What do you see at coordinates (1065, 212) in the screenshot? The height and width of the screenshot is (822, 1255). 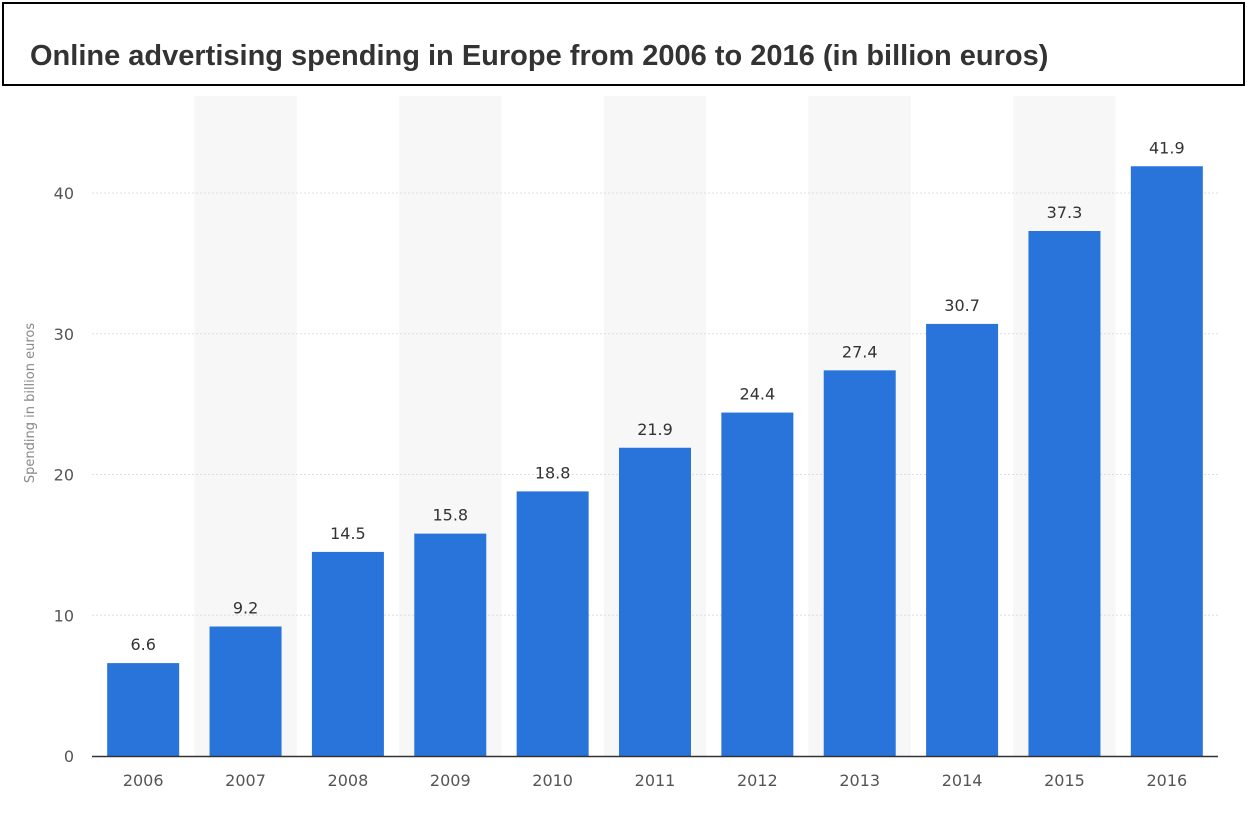 I see `data-label-2015: 37.3` at bounding box center [1065, 212].